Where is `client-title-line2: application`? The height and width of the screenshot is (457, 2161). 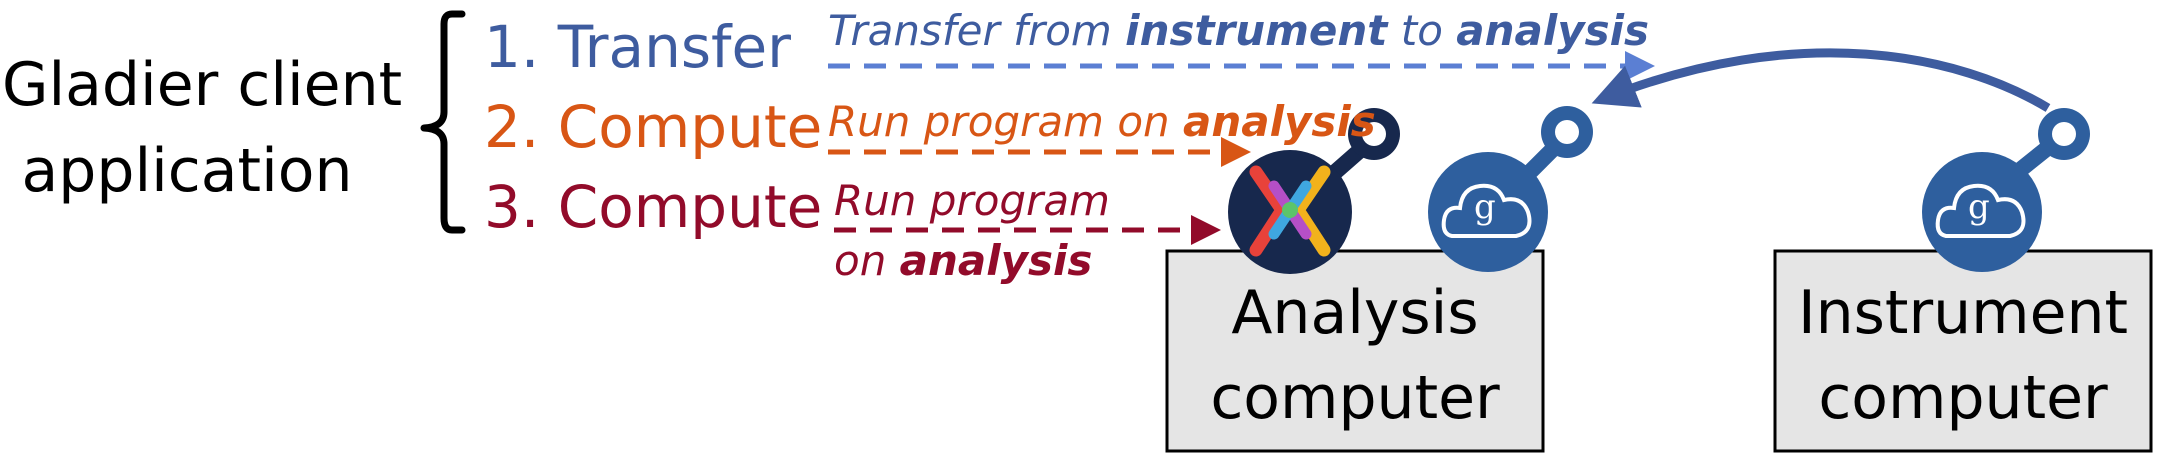
client-title-line2: application is located at coordinates (187, 171).